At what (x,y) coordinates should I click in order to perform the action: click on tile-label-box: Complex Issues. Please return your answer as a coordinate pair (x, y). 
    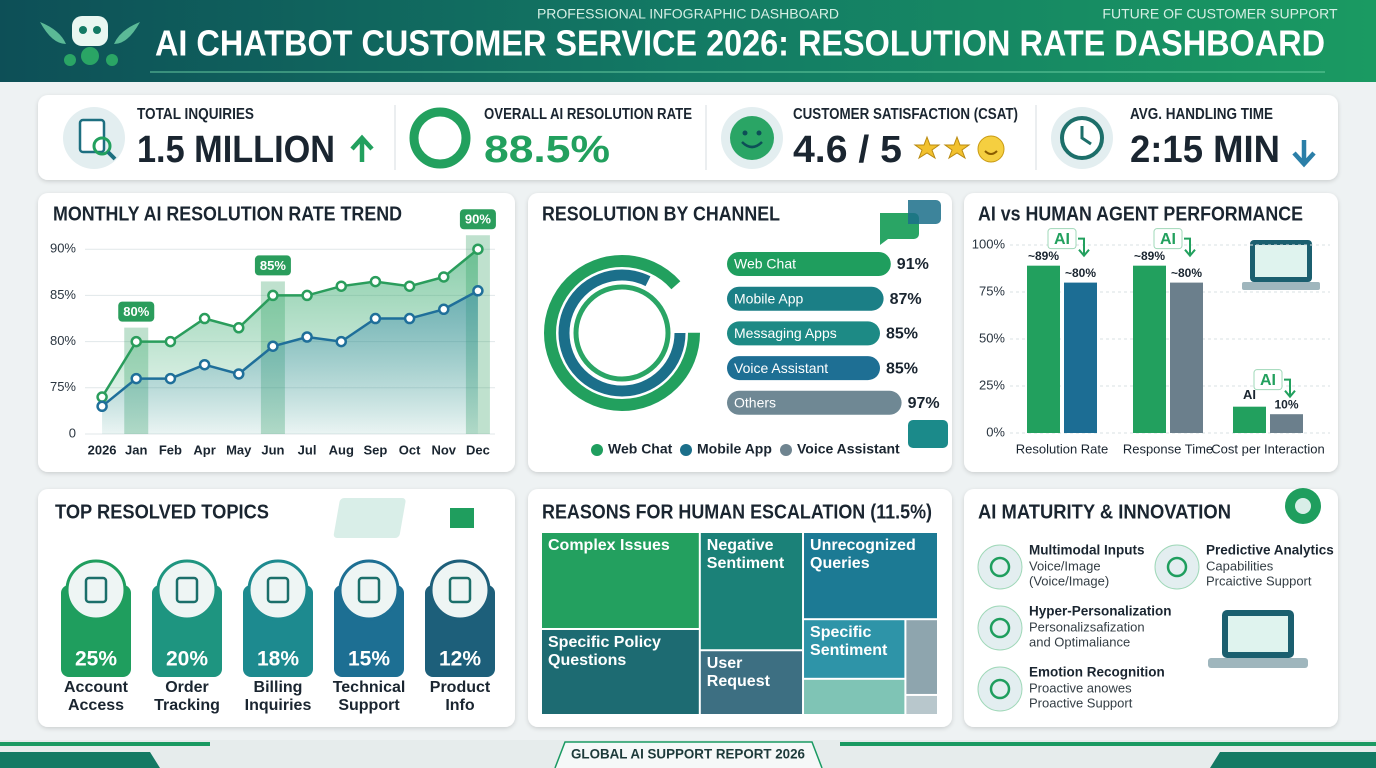
    Looking at the image, I should click on (609, 545).